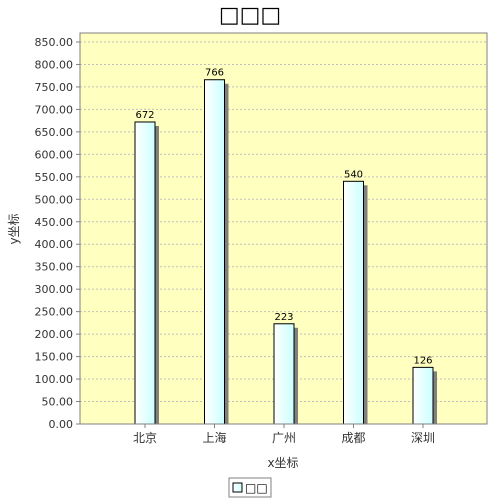 The image size is (500, 504). Describe the element at coordinates (284, 438) in the screenshot. I see `x-tick-label: 广州` at that location.